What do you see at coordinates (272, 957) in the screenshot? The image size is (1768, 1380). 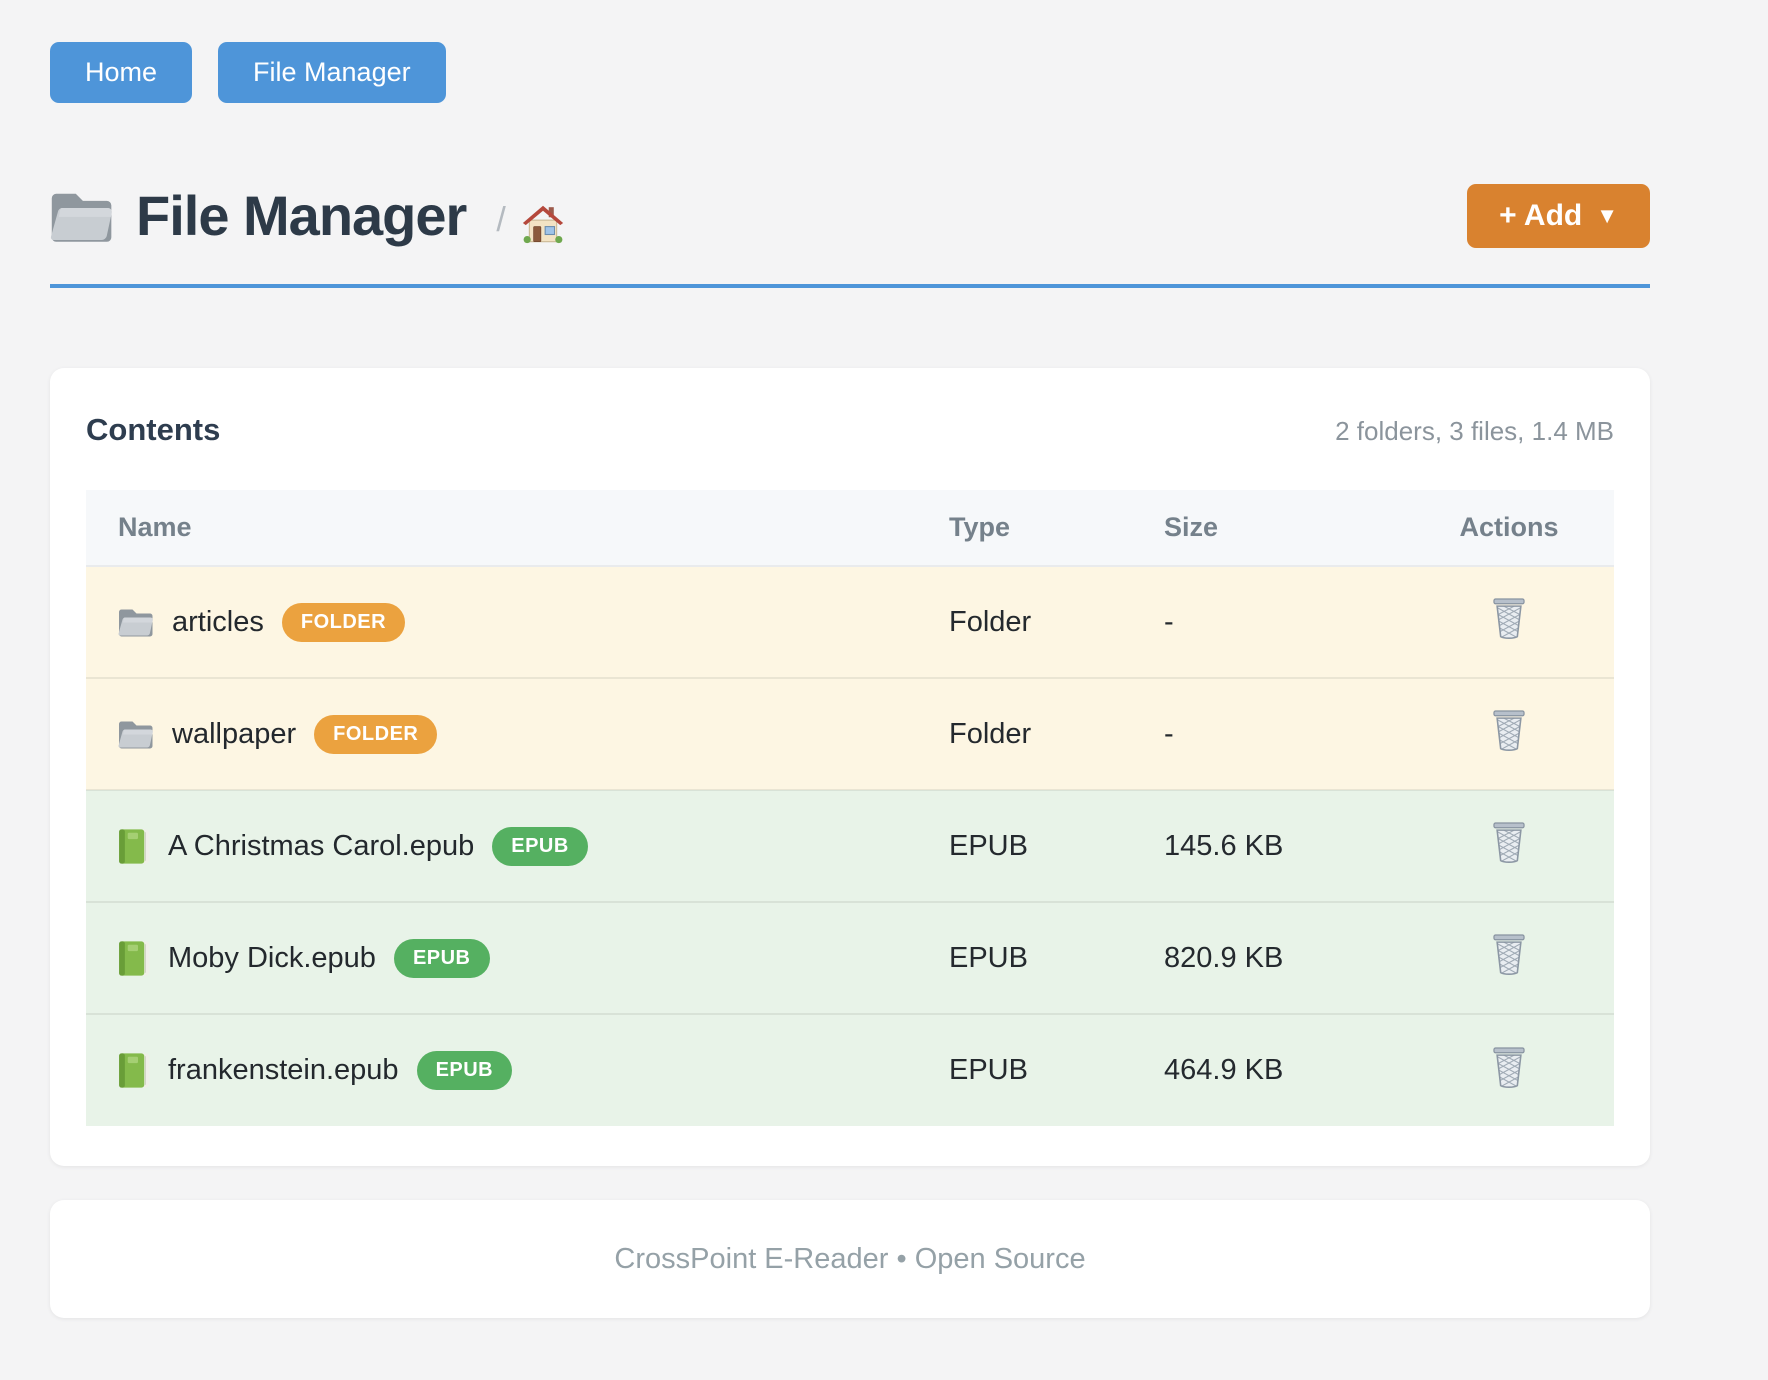 I see `item-name: Moby Dick.epub` at bounding box center [272, 957].